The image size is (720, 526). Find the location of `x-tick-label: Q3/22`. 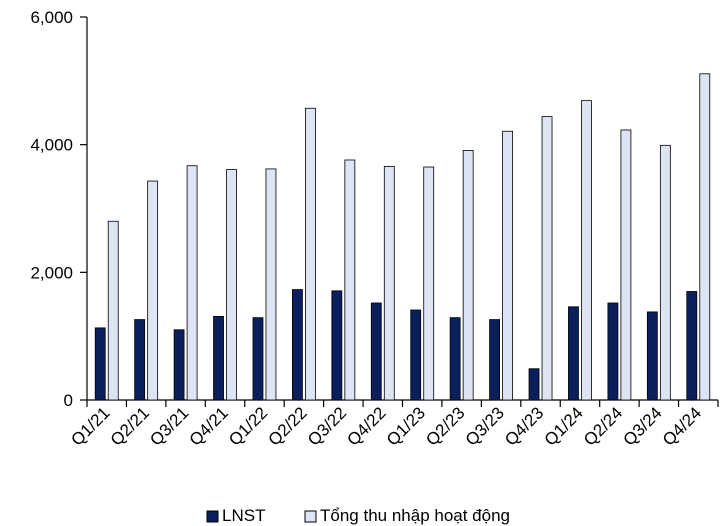

x-tick-label: Q3/22 is located at coordinates (327, 426).